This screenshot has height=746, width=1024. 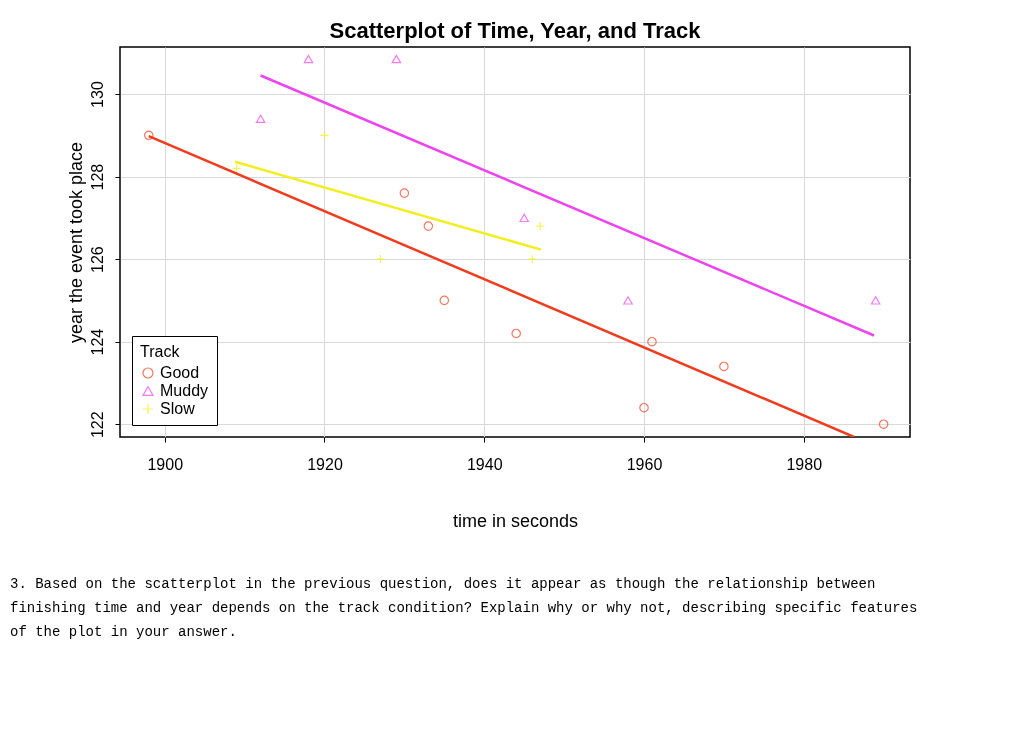 I want to click on legend-label: Good, so click(x=180, y=372).